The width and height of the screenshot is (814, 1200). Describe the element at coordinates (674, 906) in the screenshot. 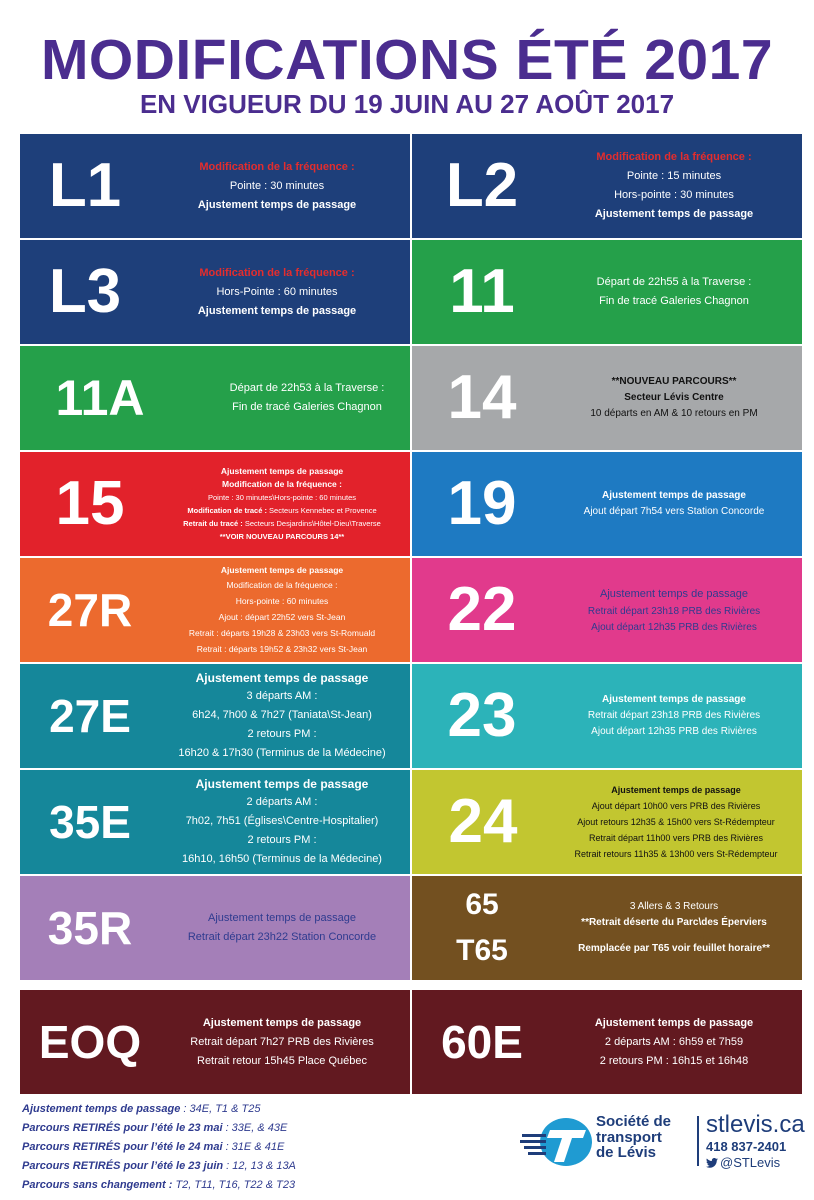

I see `route-info-line: 3 Allers & 3 Retours` at that location.